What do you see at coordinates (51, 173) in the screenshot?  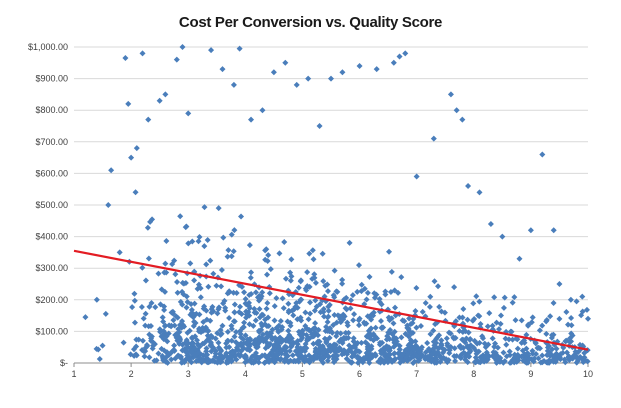 I see `y-tick-label: $600.00` at bounding box center [51, 173].